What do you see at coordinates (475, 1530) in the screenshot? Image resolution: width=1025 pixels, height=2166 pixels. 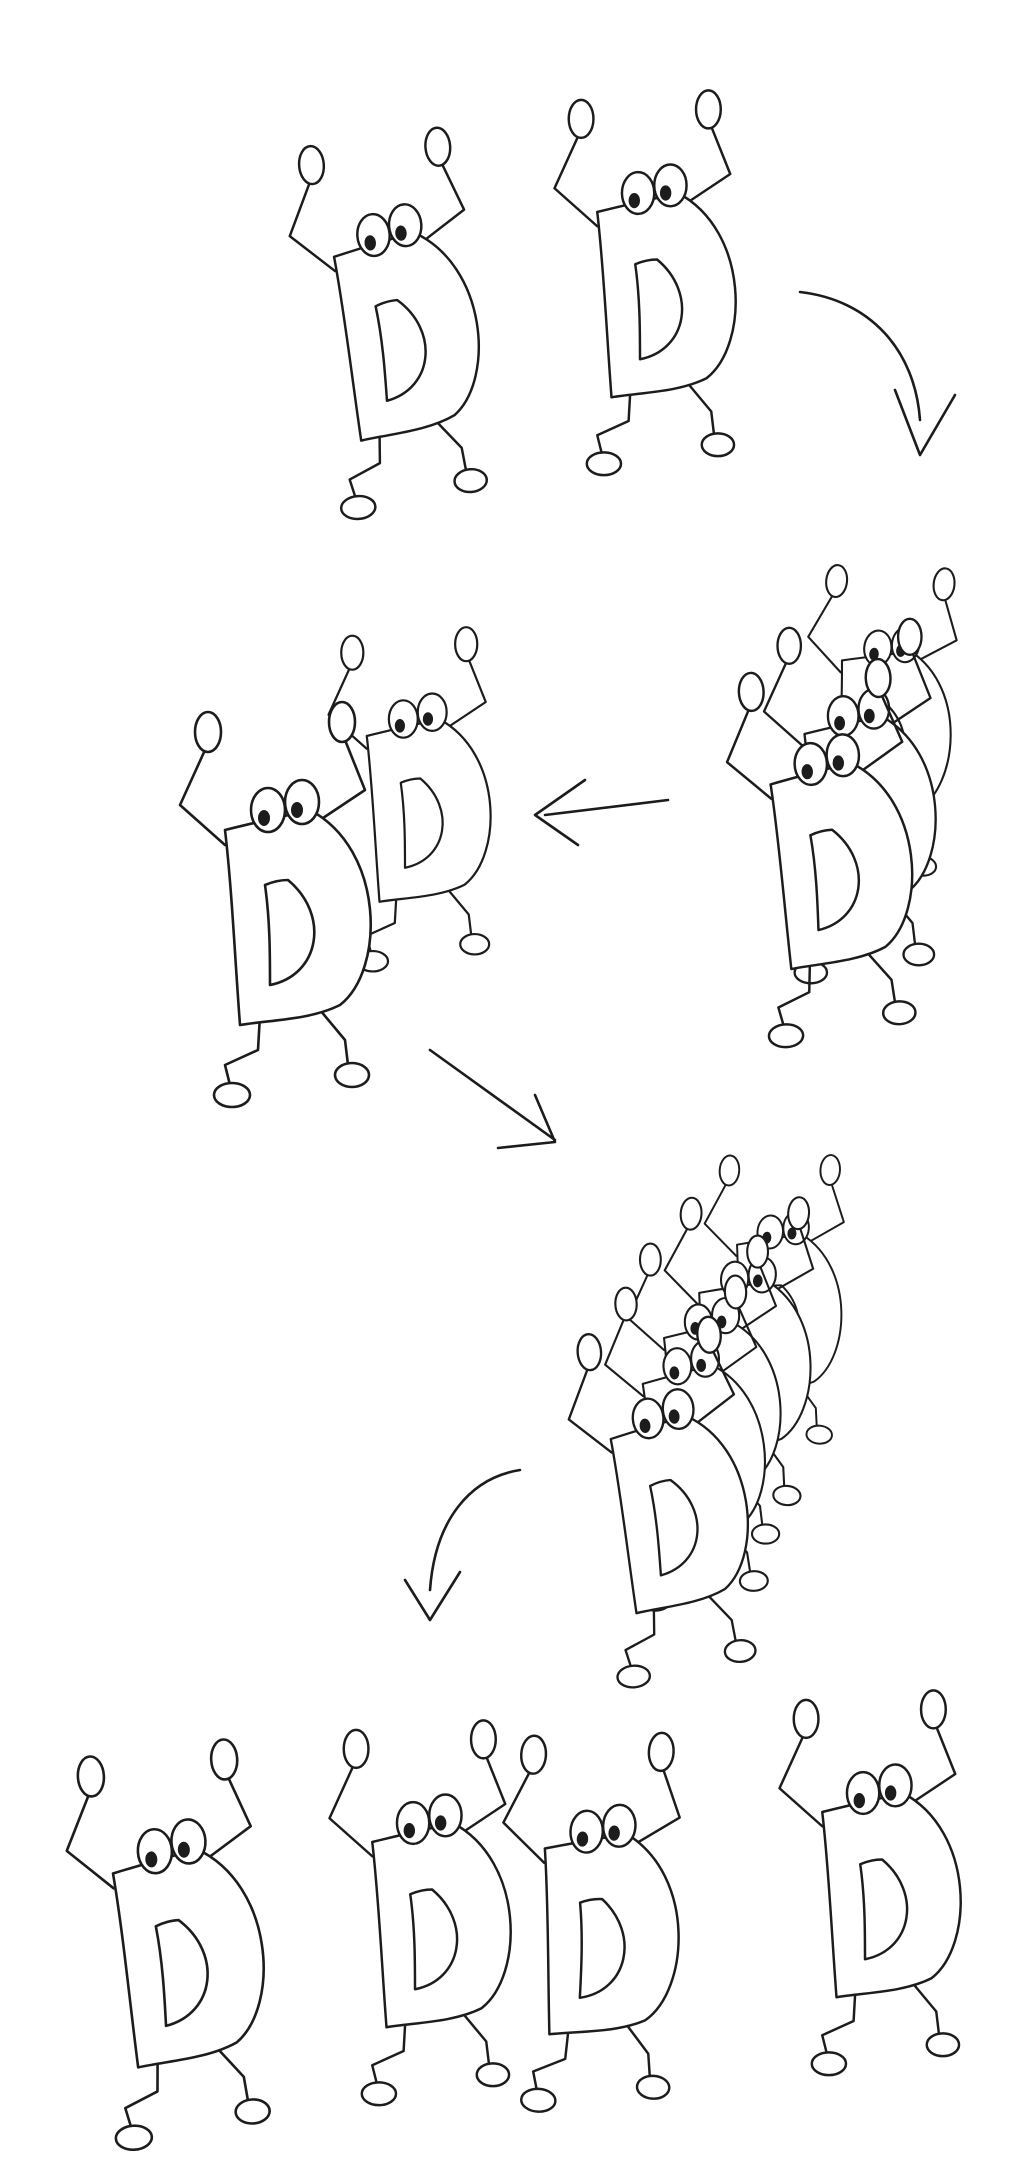 I see `arrow-stage-4-to-5-shaft` at bounding box center [475, 1530].